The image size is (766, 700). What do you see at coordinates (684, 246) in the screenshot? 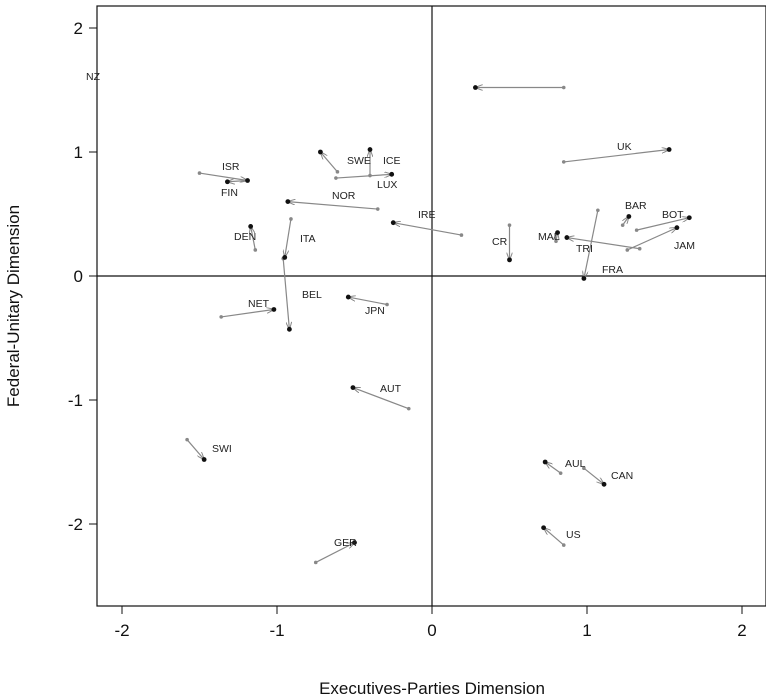
I see `label-jam: JAM` at bounding box center [684, 246].